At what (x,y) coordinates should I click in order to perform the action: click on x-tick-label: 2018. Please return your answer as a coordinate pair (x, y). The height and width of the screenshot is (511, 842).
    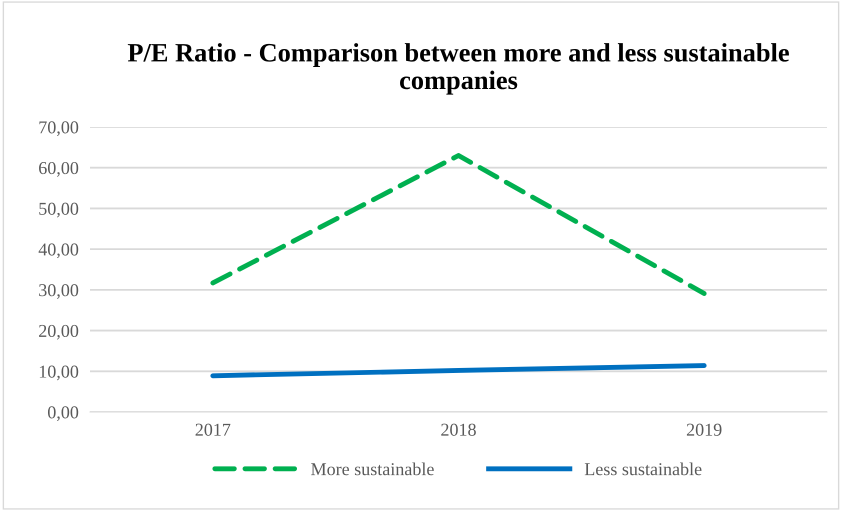
    Looking at the image, I should click on (458, 430).